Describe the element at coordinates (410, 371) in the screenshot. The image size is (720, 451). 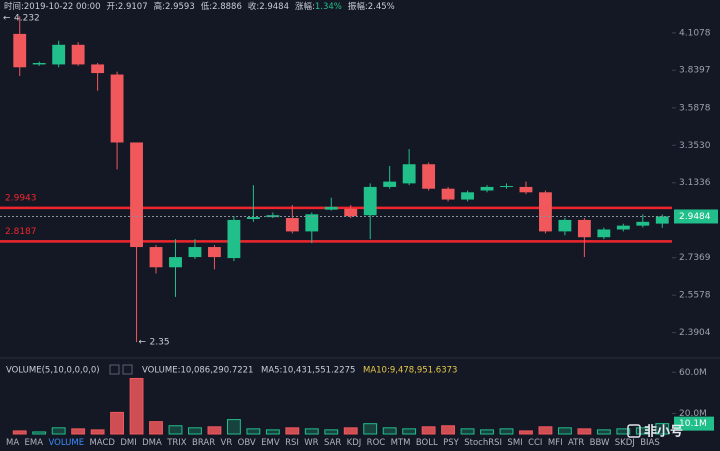
I see `indicator-info: MA10:9,478,951.6373` at that location.